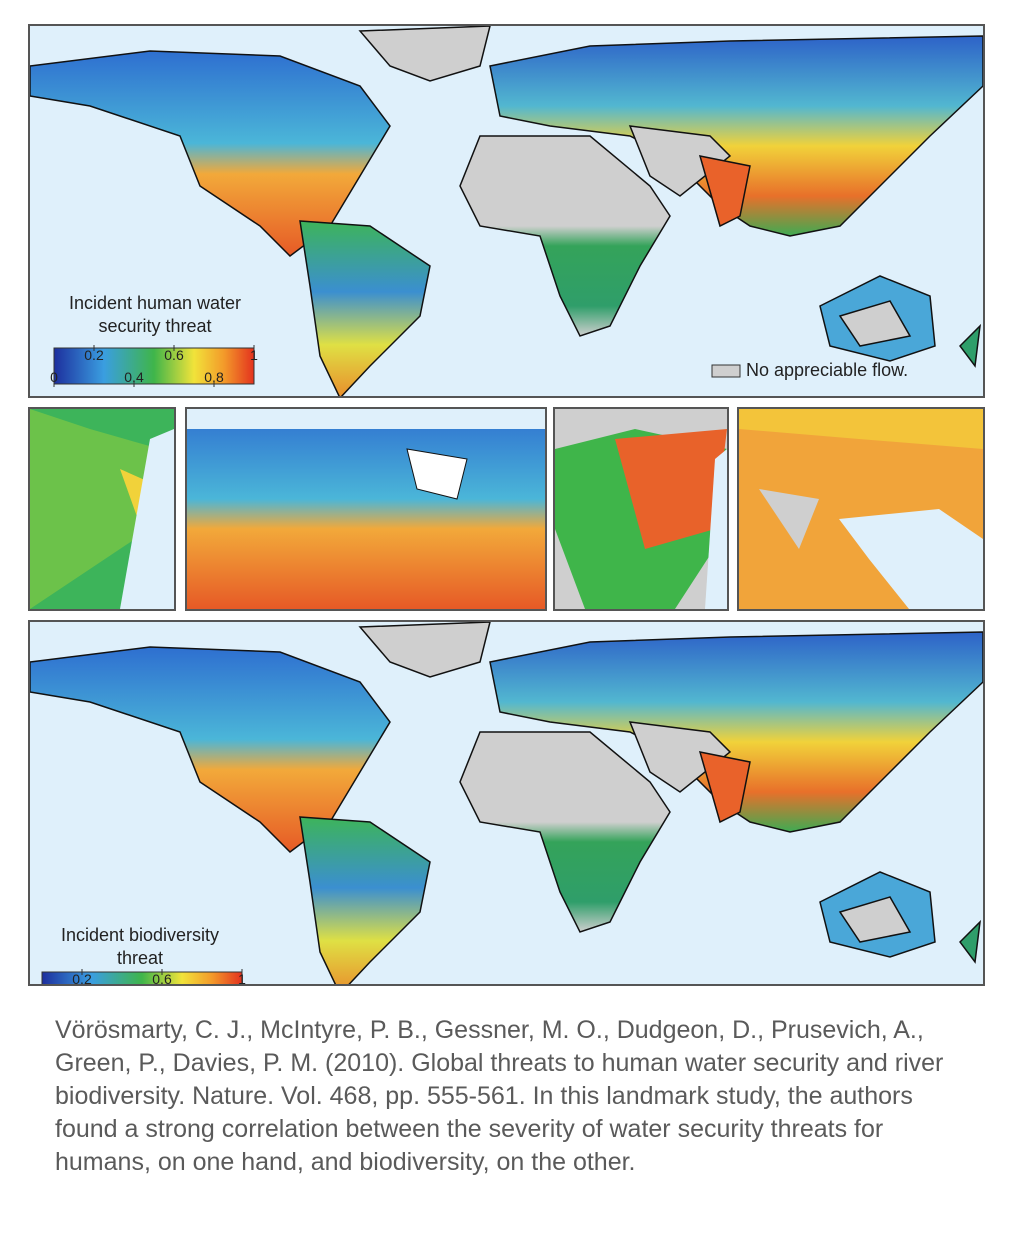 This screenshot has height=1239, width=1013. Describe the element at coordinates (861, 509) in the screenshot. I see `inset-usa` at that location.